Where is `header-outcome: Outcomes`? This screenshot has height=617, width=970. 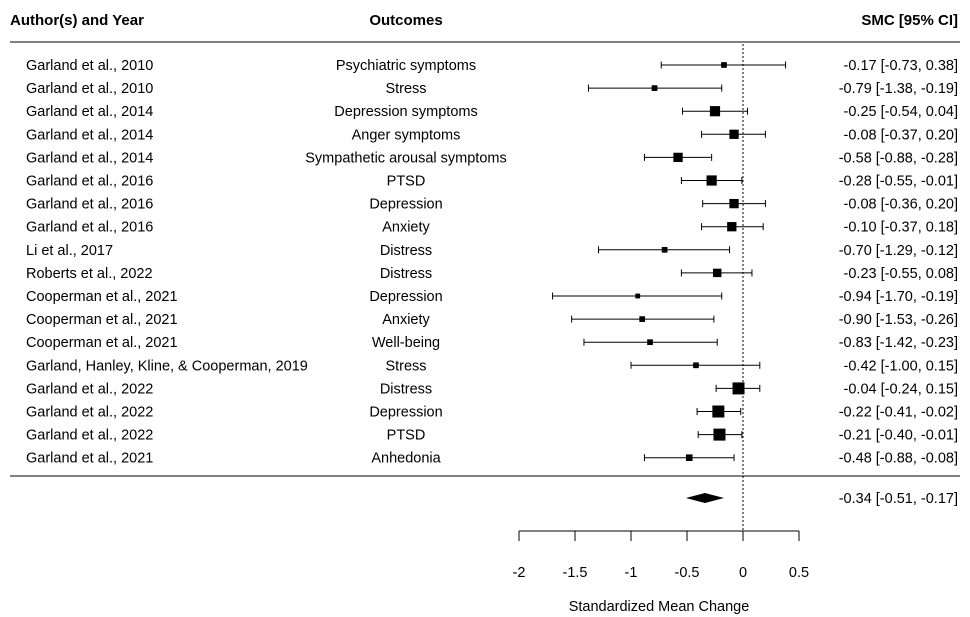 header-outcome: Outcomes is located at coordinates (405, 20).